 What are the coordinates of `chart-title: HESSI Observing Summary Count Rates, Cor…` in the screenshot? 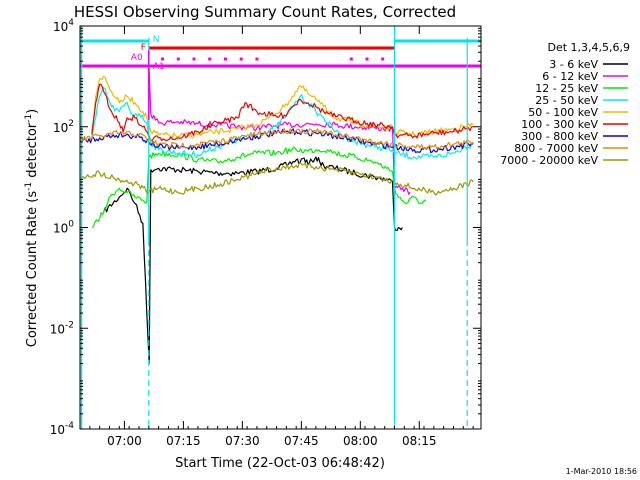 It's located at (265, 12).